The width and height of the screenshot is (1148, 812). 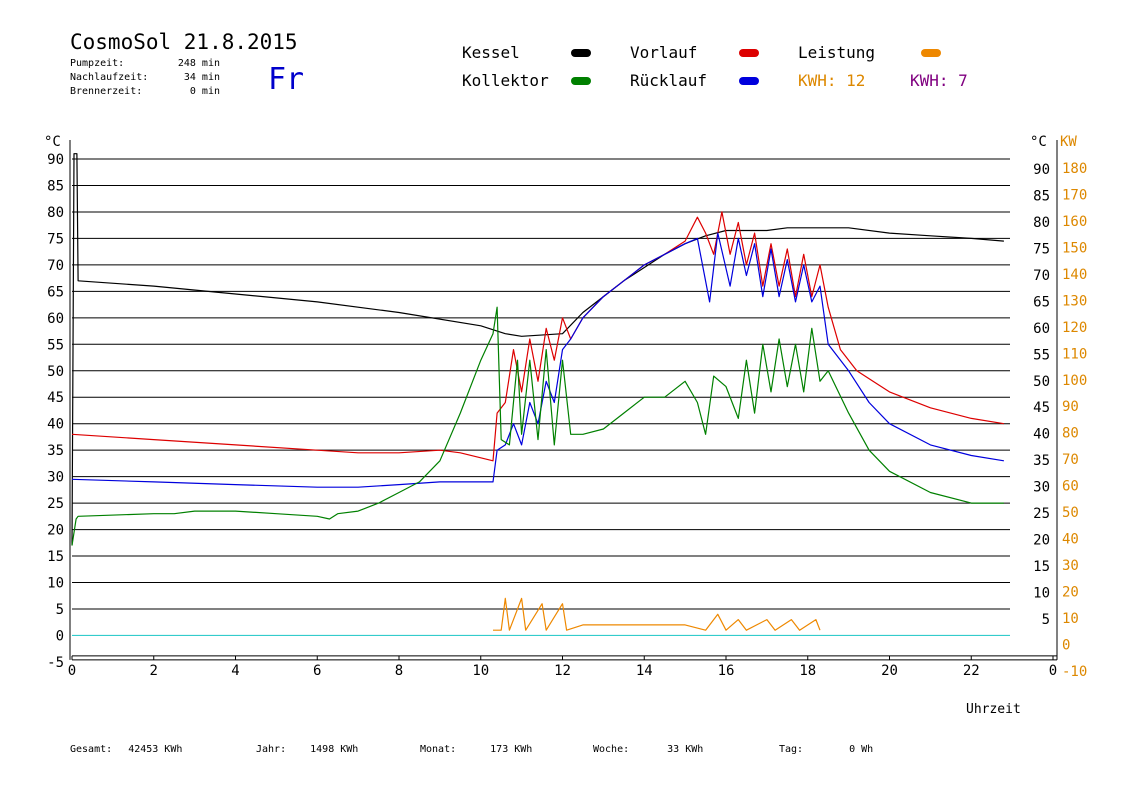 I want to click on y-tick-left: 80, so click(x=55, y=213).